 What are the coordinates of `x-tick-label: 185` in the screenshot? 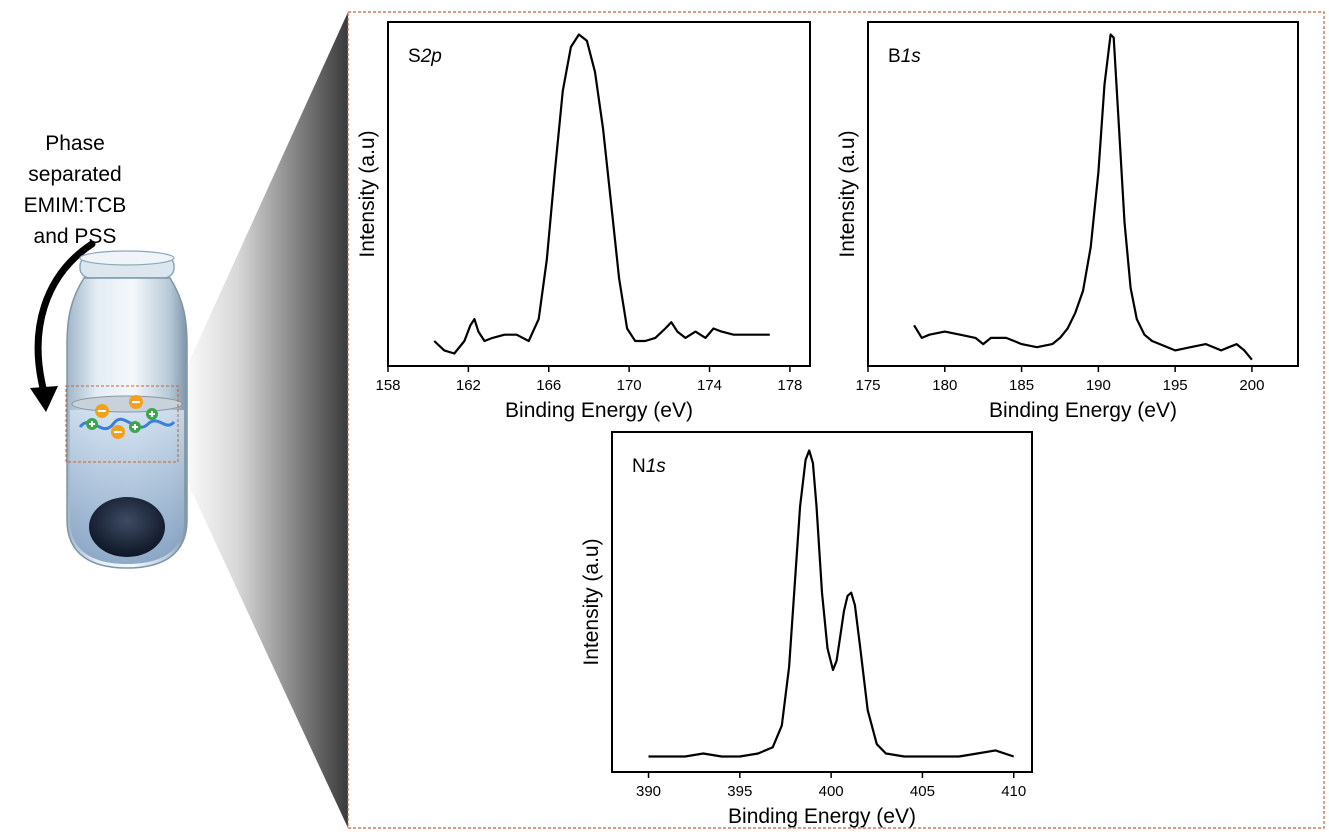 It's located at (1021, 385).